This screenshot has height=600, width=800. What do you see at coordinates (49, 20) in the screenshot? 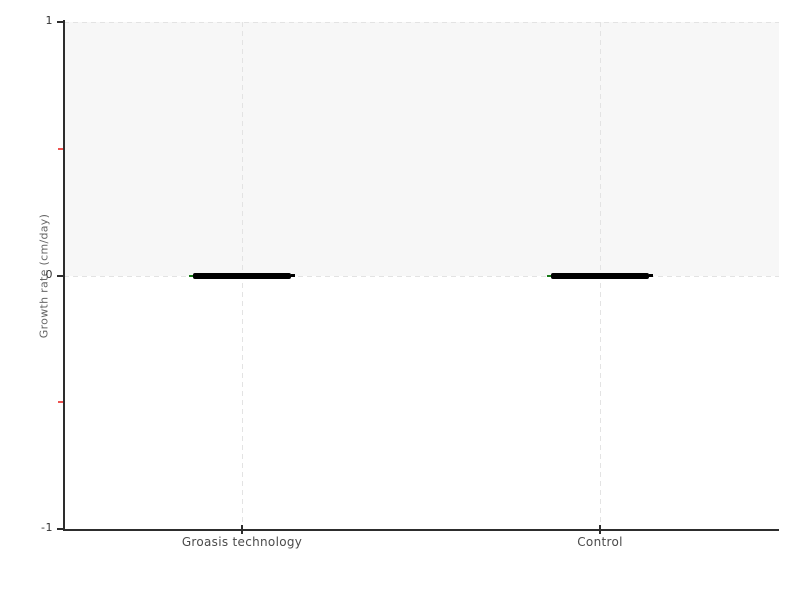
I see `y-tick-label: 1` at bounding box center [49, 20].